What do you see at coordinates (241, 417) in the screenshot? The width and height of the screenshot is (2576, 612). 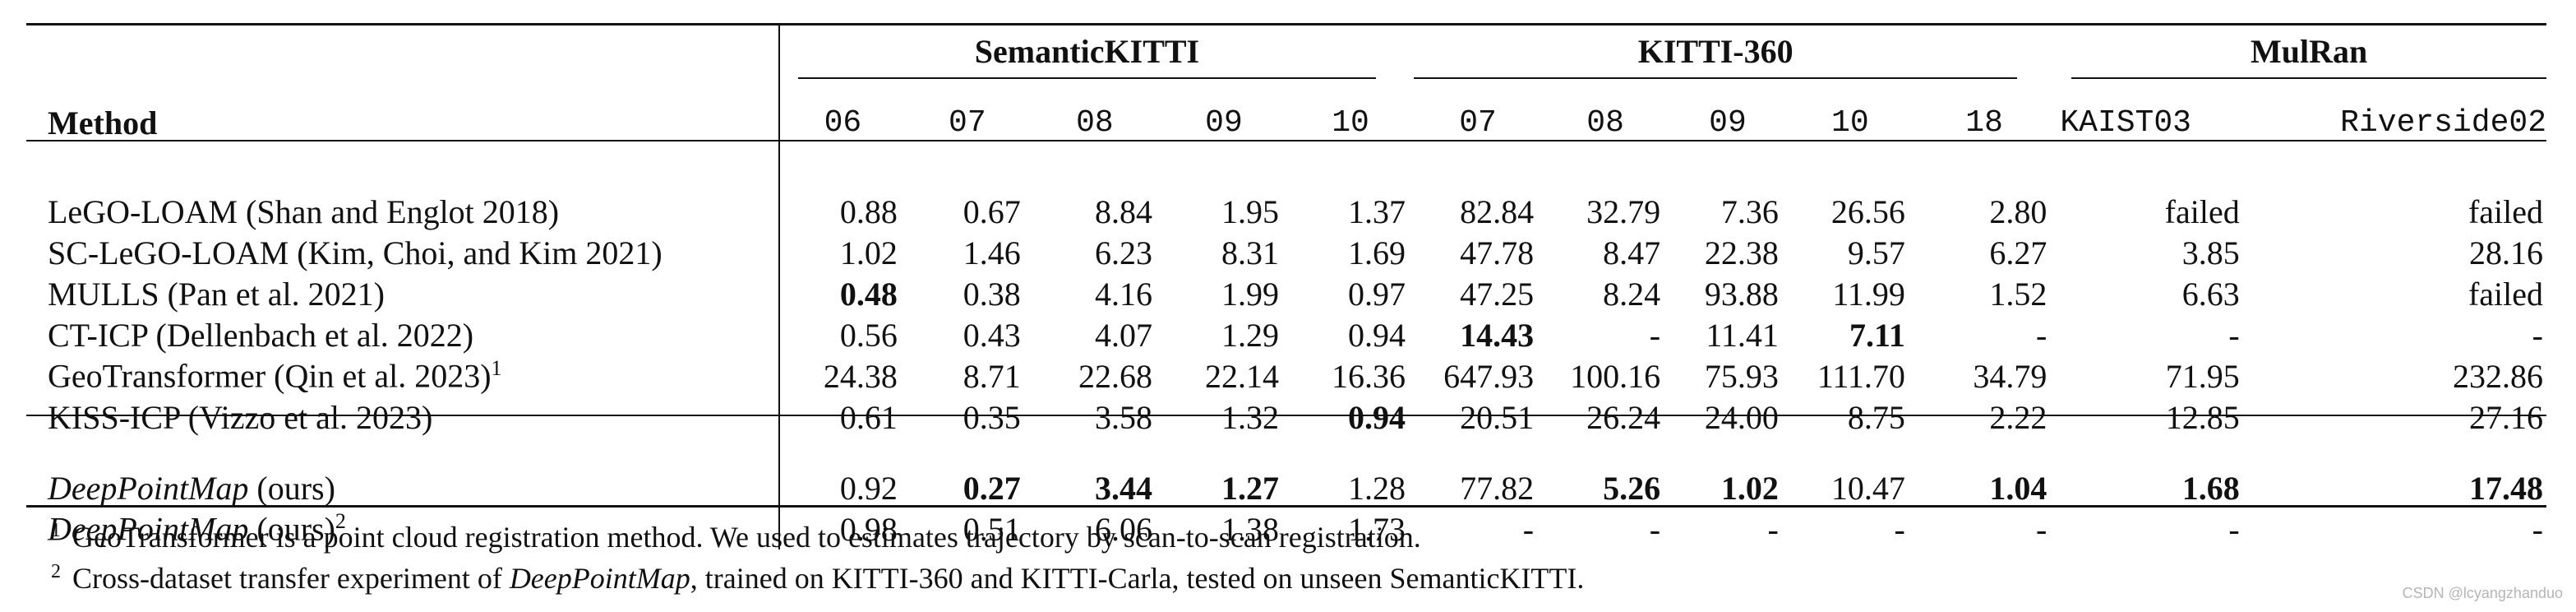 I see `method-name-text: KISS-ICP (Vizzo et al. 2023)` at bounding box center [241, 417].